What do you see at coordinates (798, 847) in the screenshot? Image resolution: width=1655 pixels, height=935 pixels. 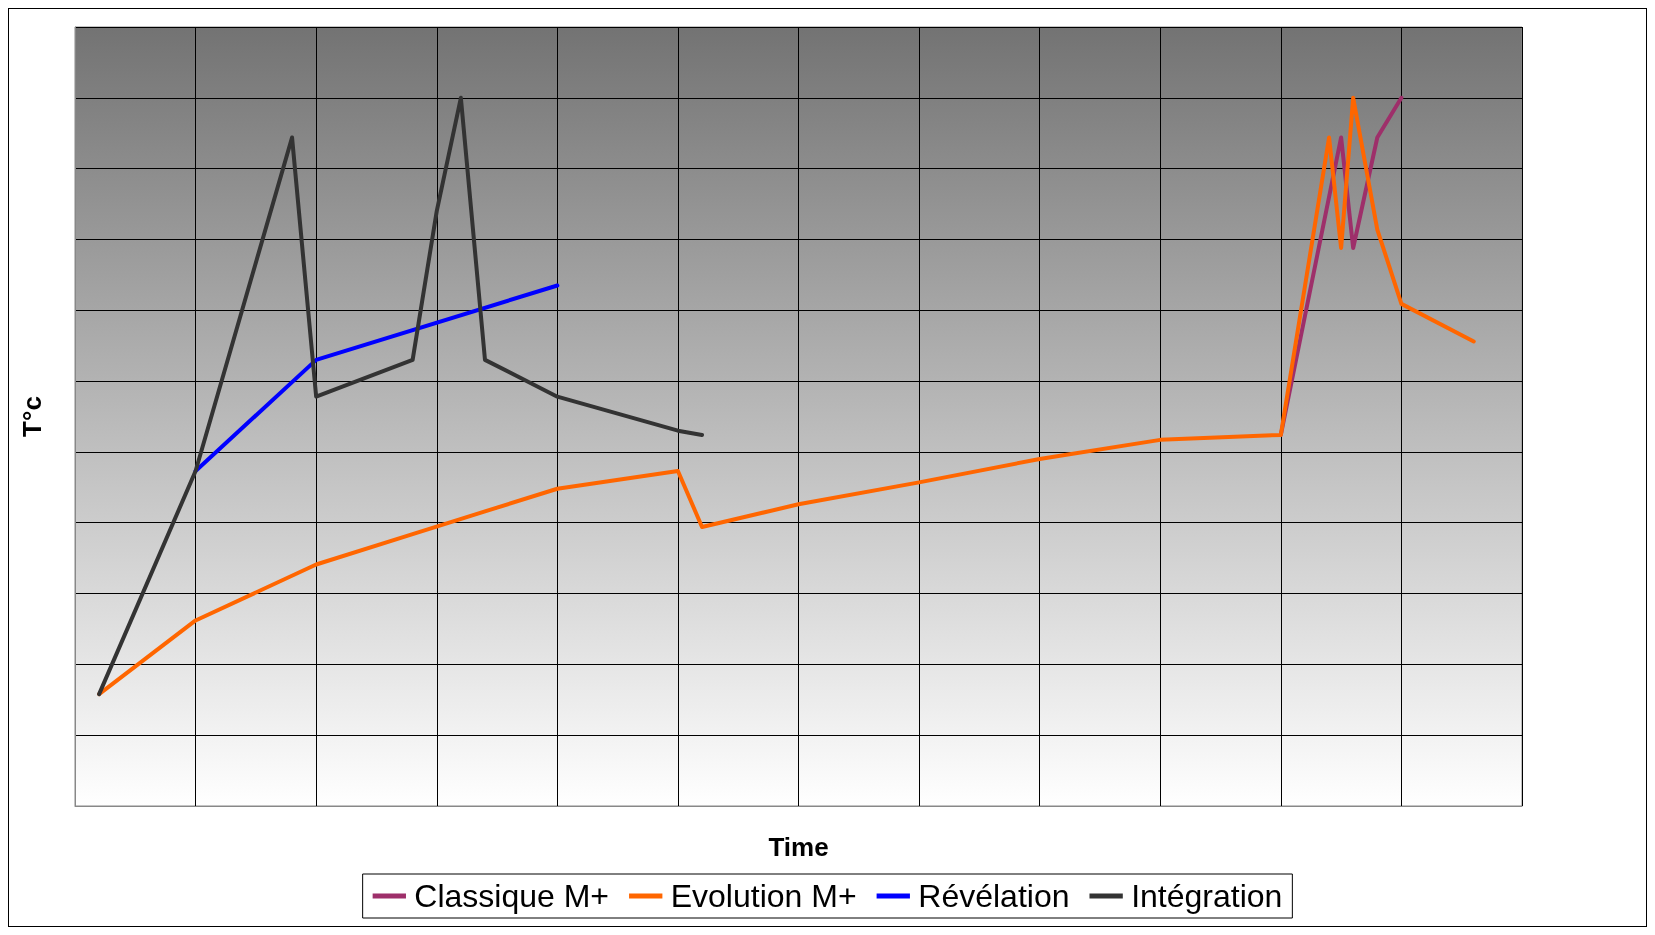 I see `x-axis-title: Time` at bounding box center [798, 847].